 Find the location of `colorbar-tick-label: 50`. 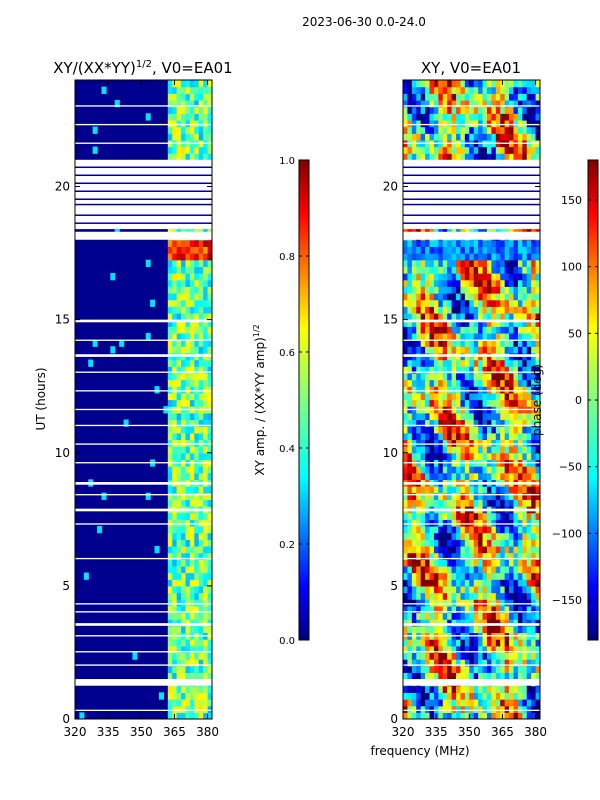

colorbar-tick-label: 50 is located at coordinates (575, 333).